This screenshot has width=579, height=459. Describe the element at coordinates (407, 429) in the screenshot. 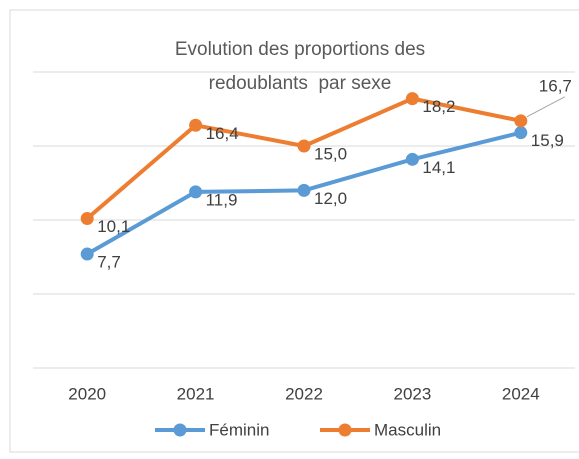

I see `legend-label: Masculin` at that location.